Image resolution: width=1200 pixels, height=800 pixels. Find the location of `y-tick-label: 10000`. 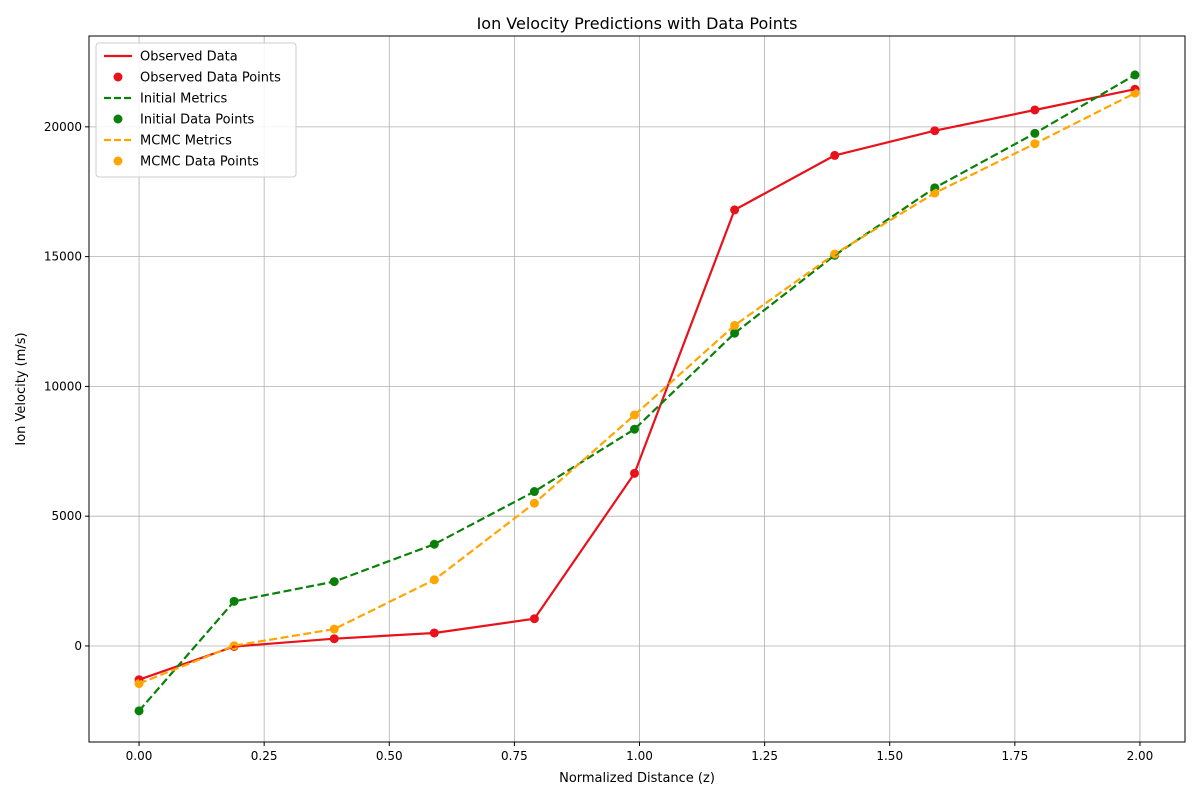

y-tick-label: 10000 is located at coordinates (63, 386).